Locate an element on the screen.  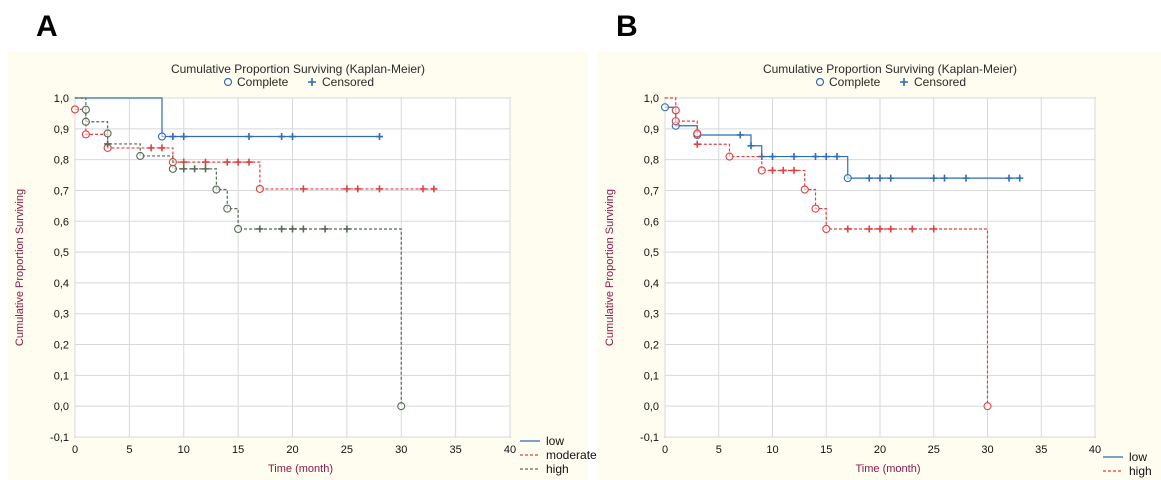
legend-label-high: high is located at coordinates (557, 469).